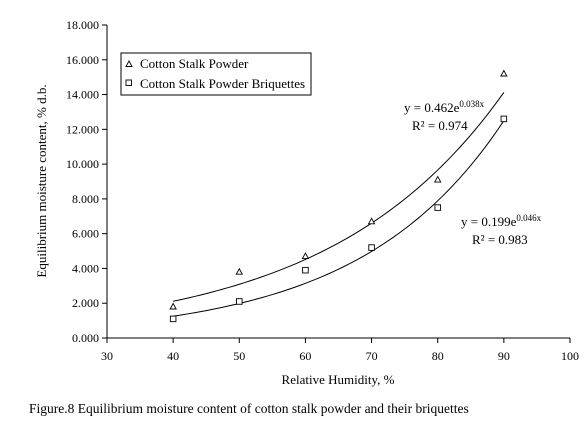  I want to click on equation-series-2-text: y = 0.199e, so click(489, 221).